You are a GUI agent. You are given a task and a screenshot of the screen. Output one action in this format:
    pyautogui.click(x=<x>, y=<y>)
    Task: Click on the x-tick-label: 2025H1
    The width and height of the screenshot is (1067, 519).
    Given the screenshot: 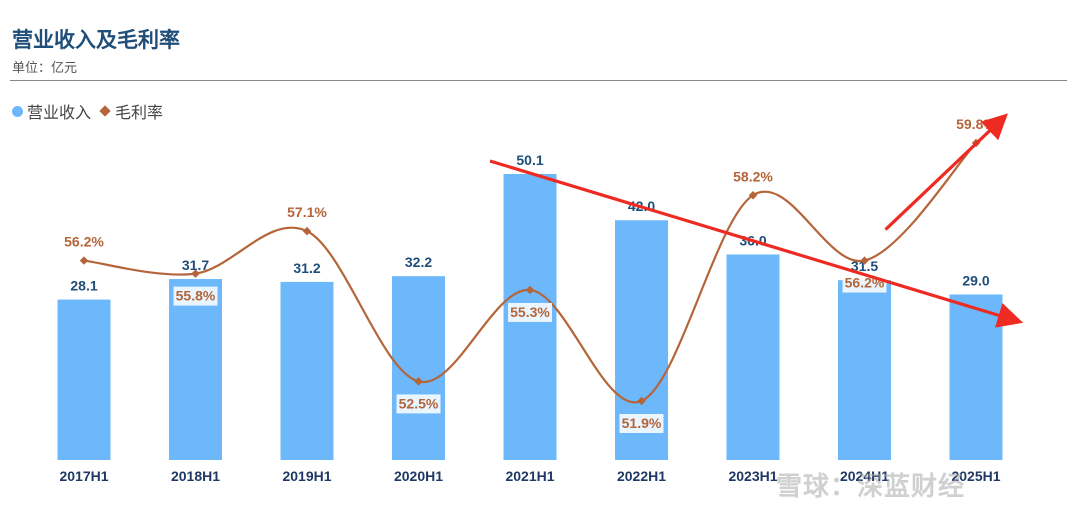 What is the action you would take?
    pyautogui.click(x=975, y=476)
    